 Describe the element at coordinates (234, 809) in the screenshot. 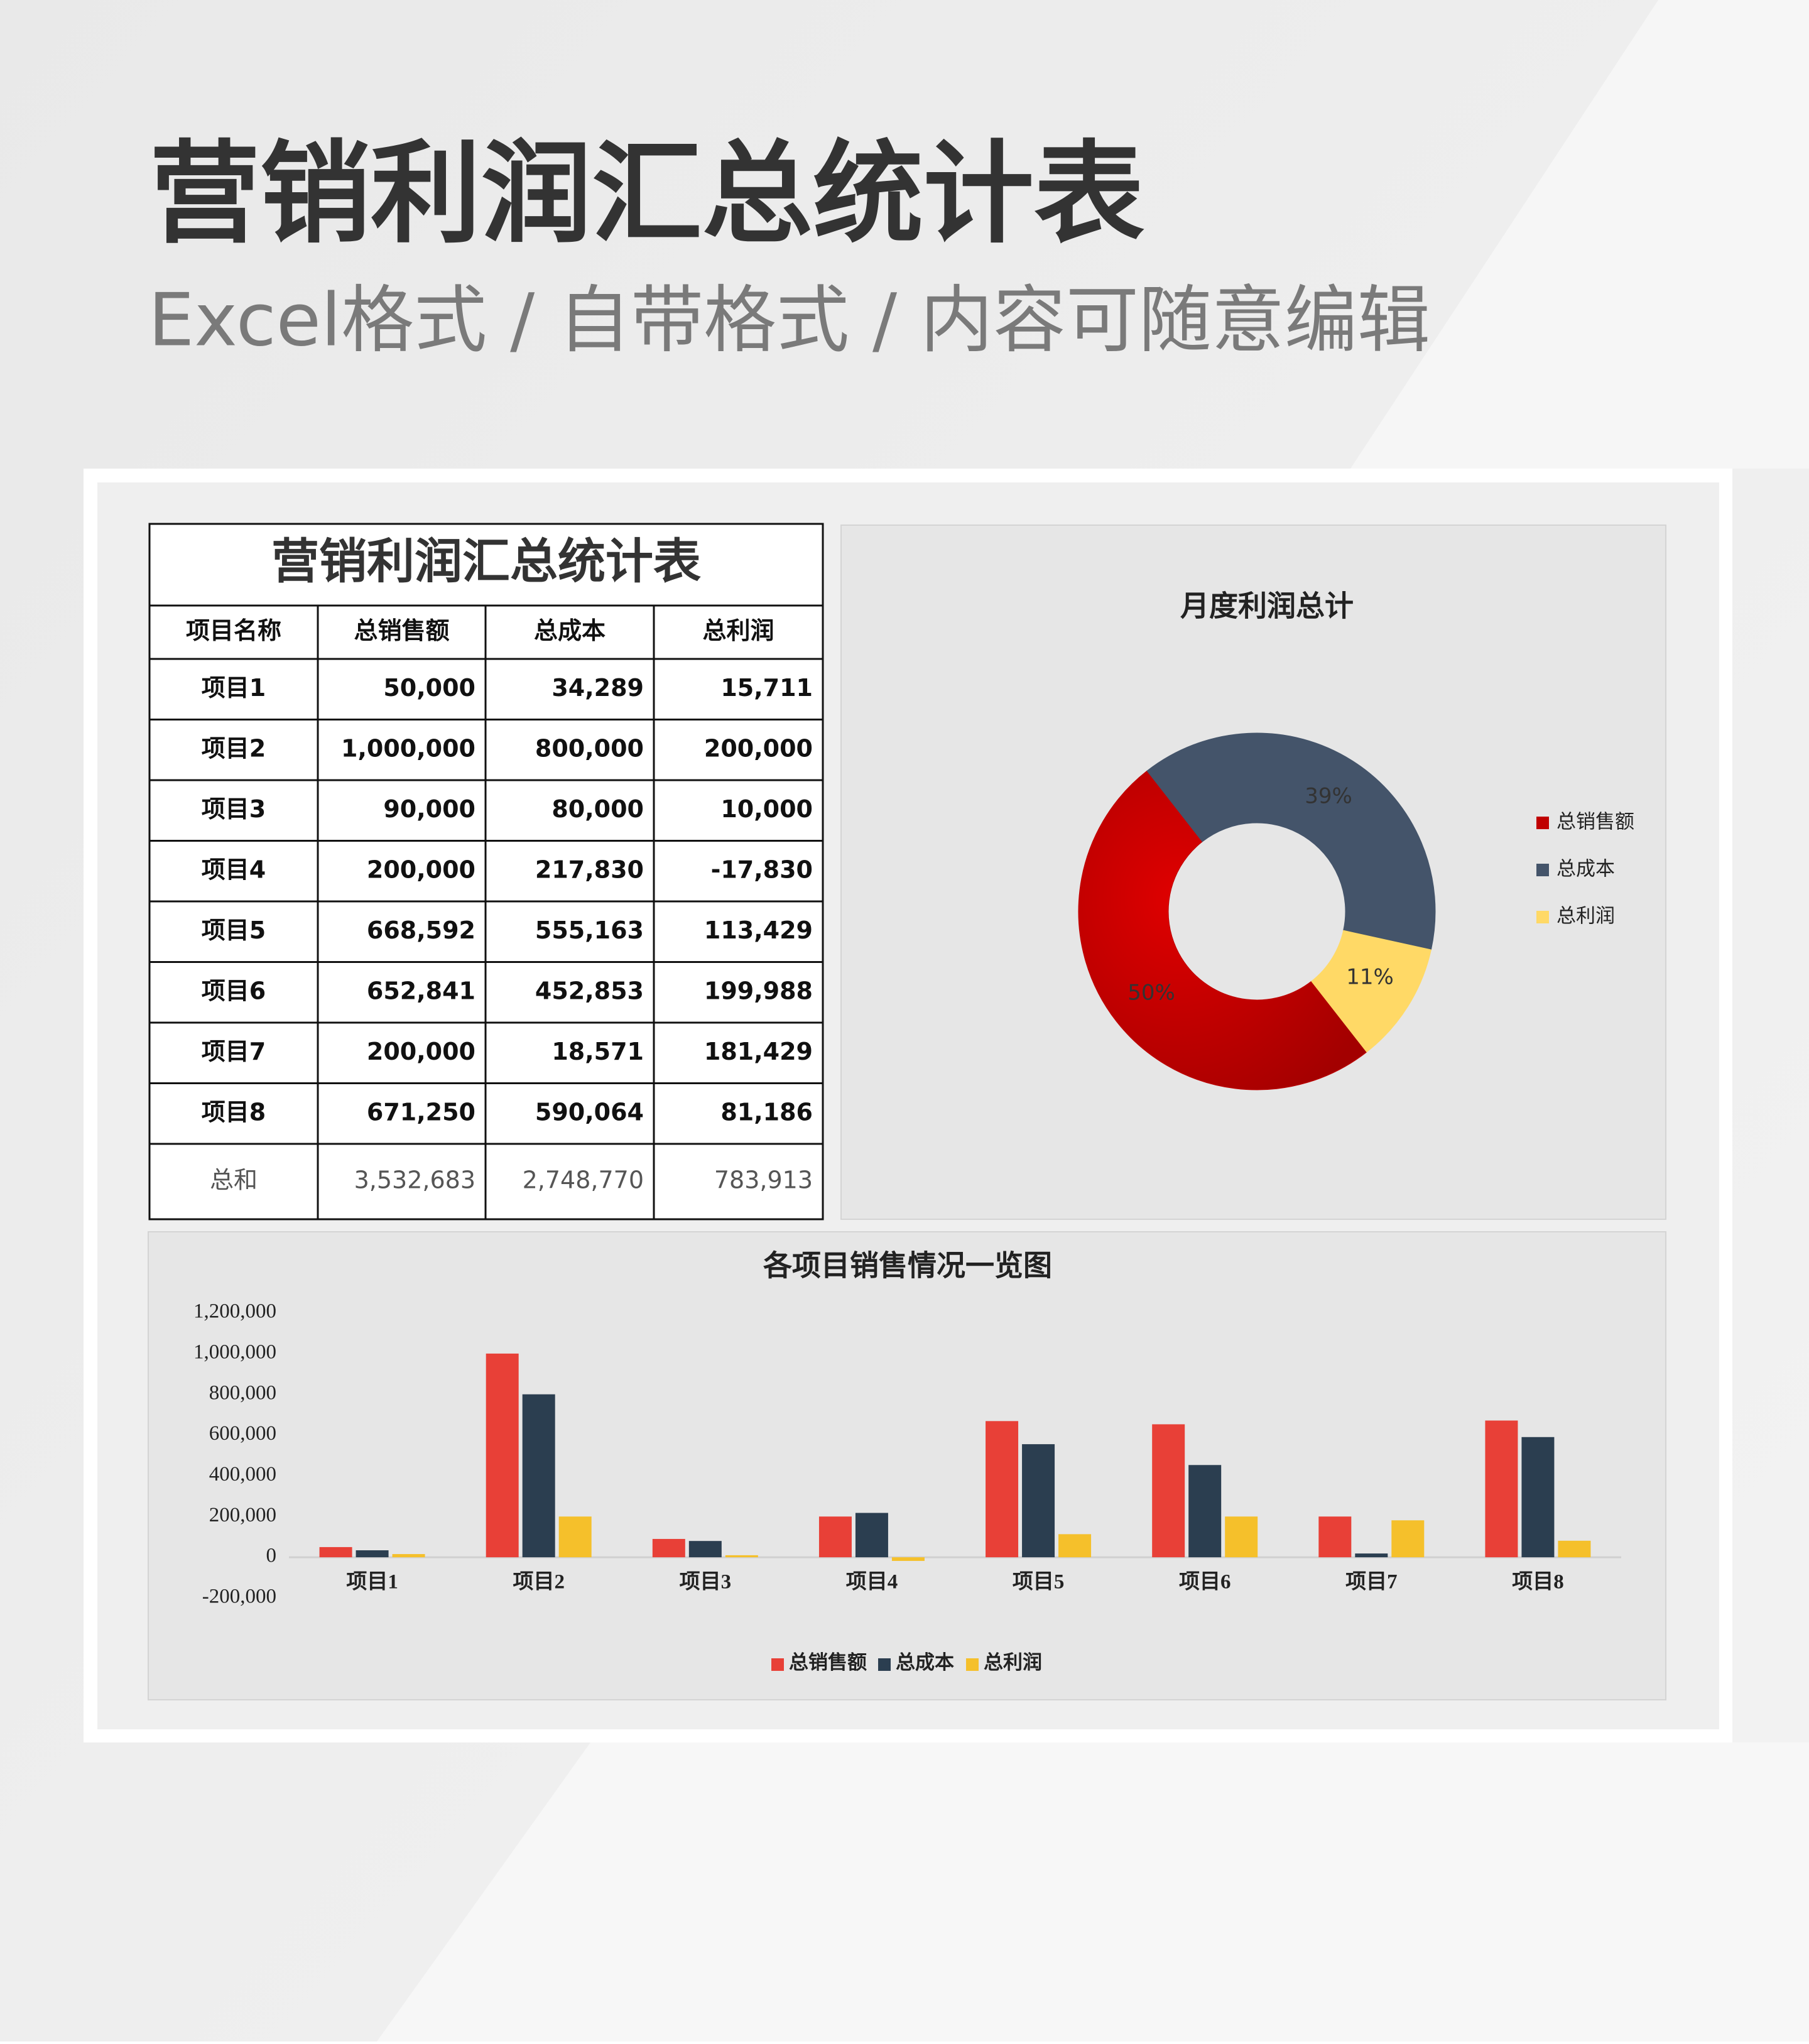

I see `table-cell: 项目3` at that location.